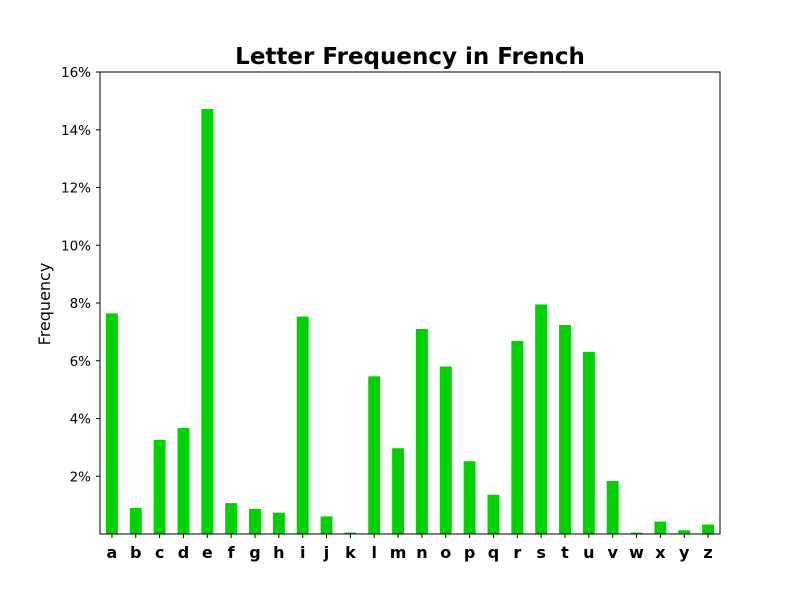 The height and width of the screenshot is (600, 800). Describe the element at coordinates (44, 304) in the screenshot. I see `y-axis-label: Frequency` at that location.